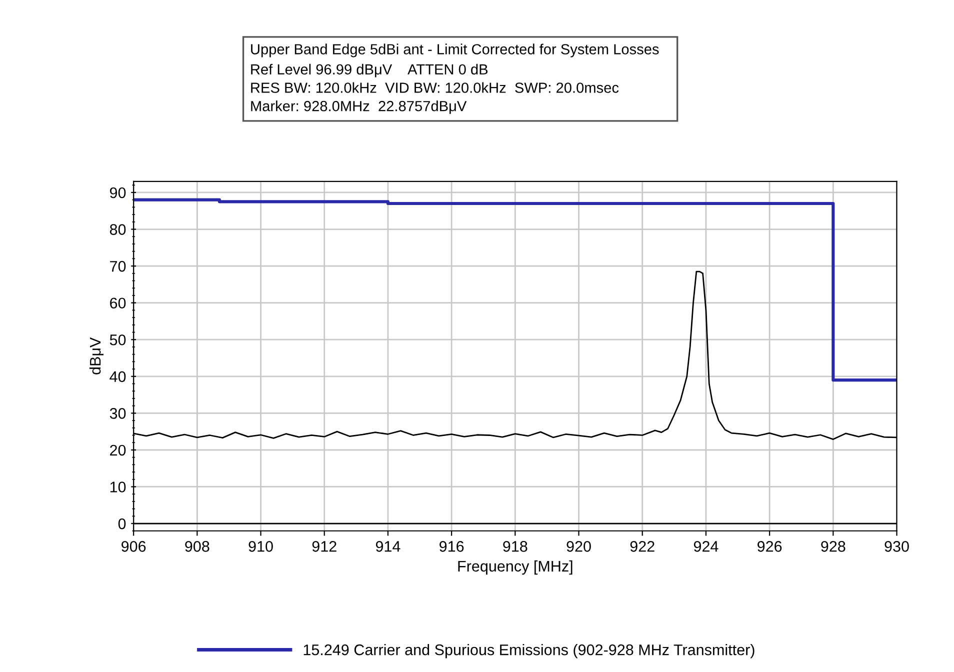 This screenshot has width=954, height=672. Describe the element at coordinates (435, 89) in the screenshot. I see `chart-subtitle: Ref Level 96.99 dBμV ATTEN 0 dB RES BW: 120.0kHz VID BW: 120.0kHz SWP: 20.0msec Marker: 928.0MHz 22.8757dBμV` at that location.